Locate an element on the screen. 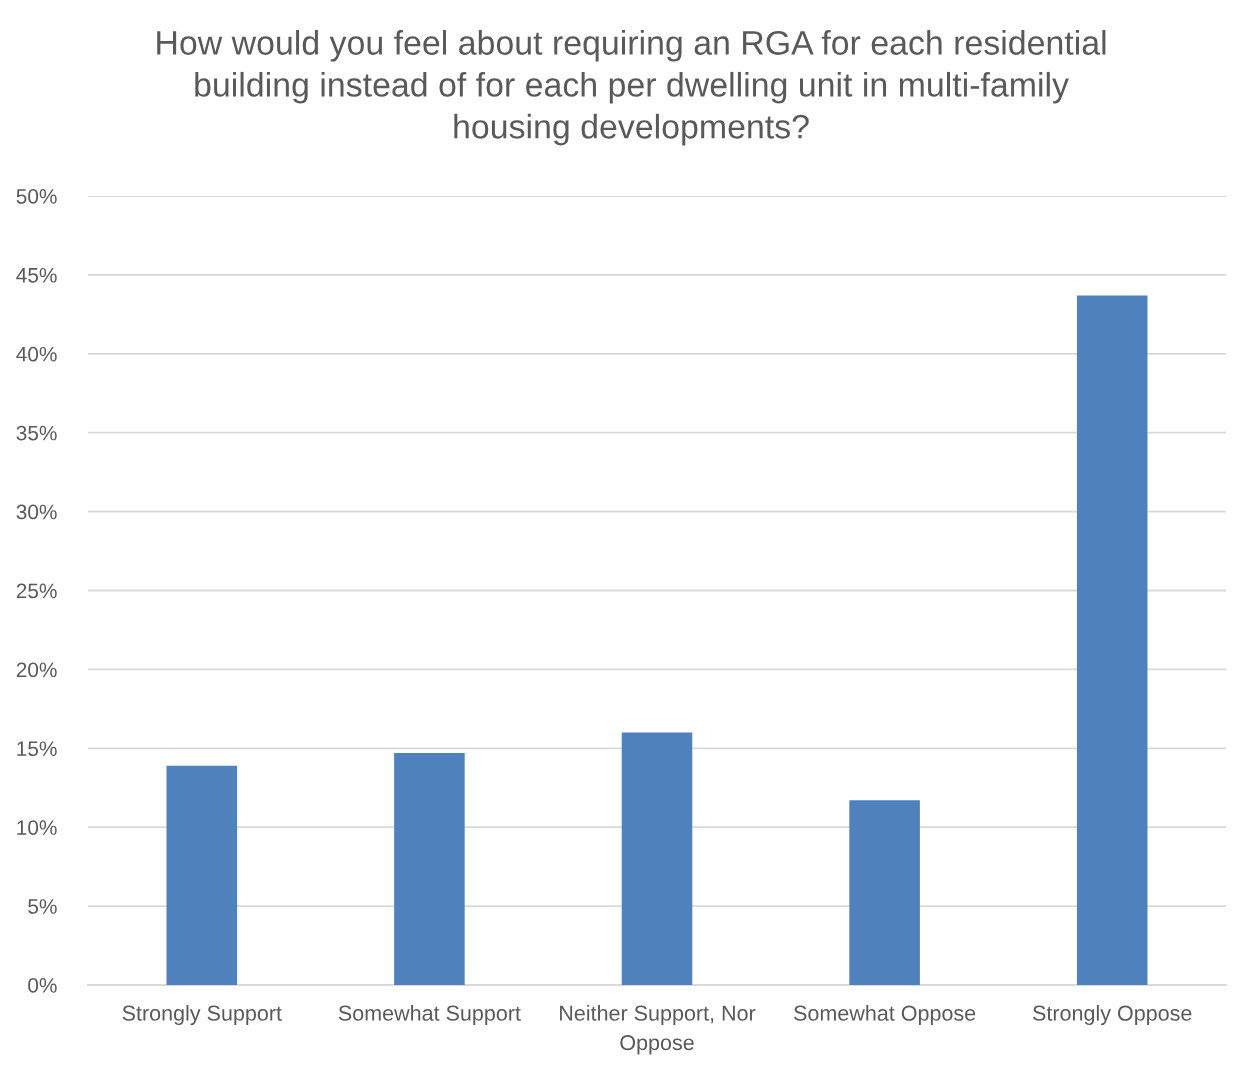 This screenshot has width=1253, height=1072. x-tick-label: Neither Support, Nor Oppose is located at coordinates (658, 1030).